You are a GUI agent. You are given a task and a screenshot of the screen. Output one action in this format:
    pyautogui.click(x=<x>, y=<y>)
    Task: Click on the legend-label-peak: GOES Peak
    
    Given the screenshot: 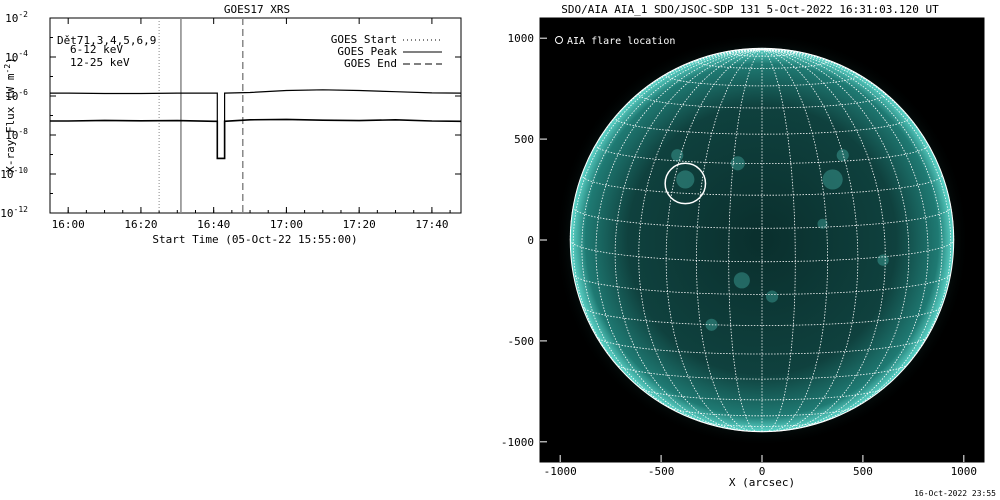 What is the action you would take?
    pyautogui.click(x=367, y=51)
    